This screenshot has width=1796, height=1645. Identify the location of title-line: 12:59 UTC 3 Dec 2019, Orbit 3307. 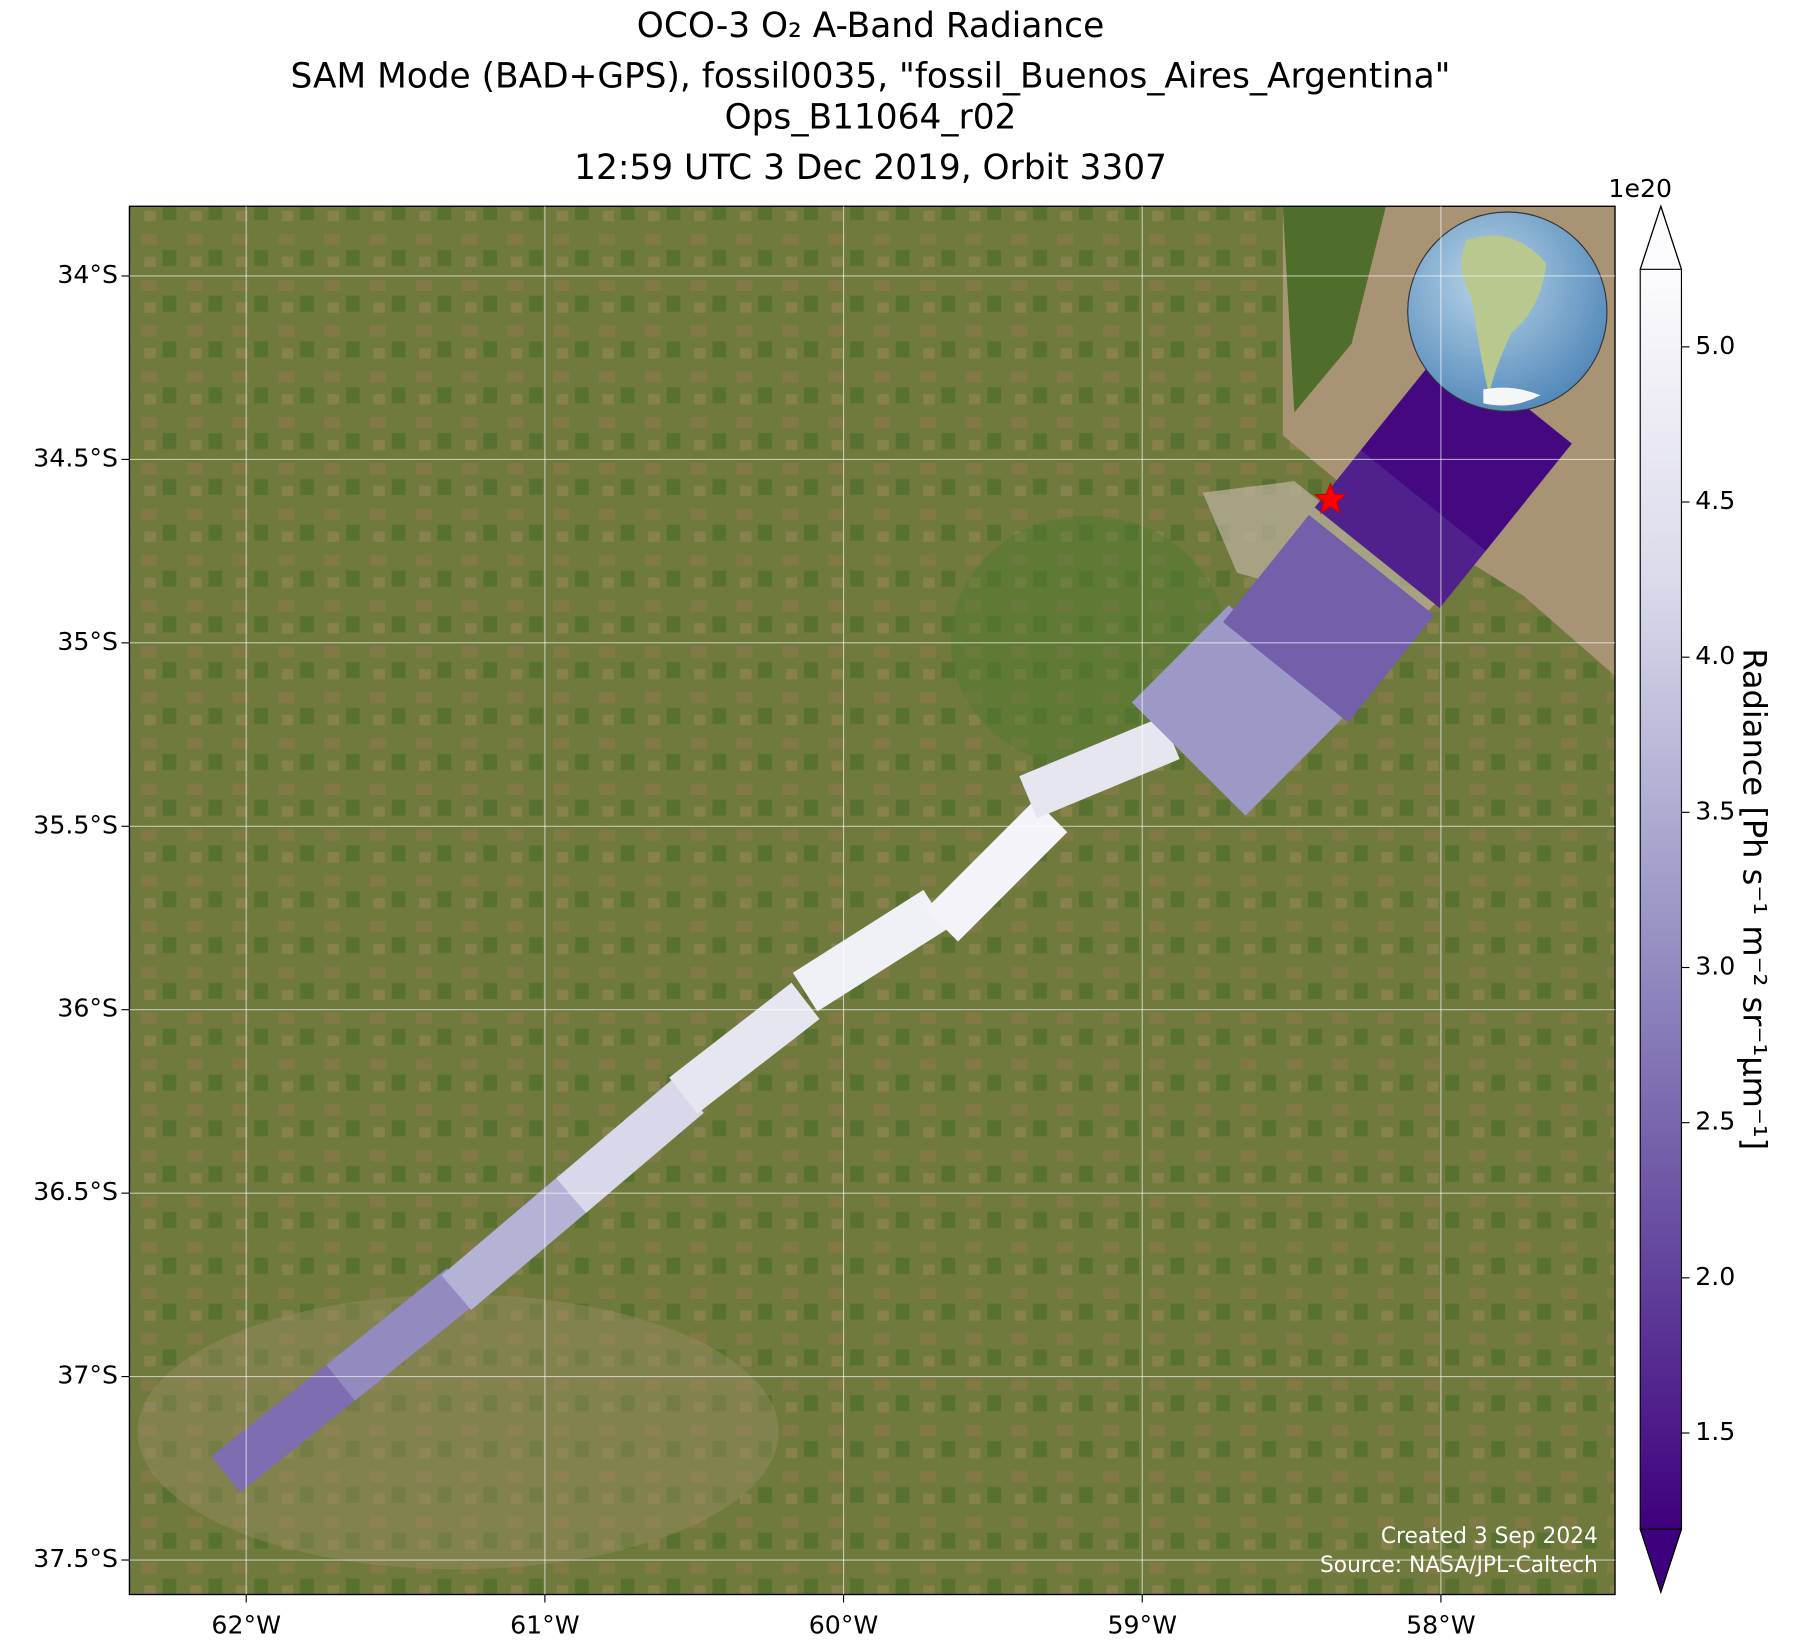
(870, 168).